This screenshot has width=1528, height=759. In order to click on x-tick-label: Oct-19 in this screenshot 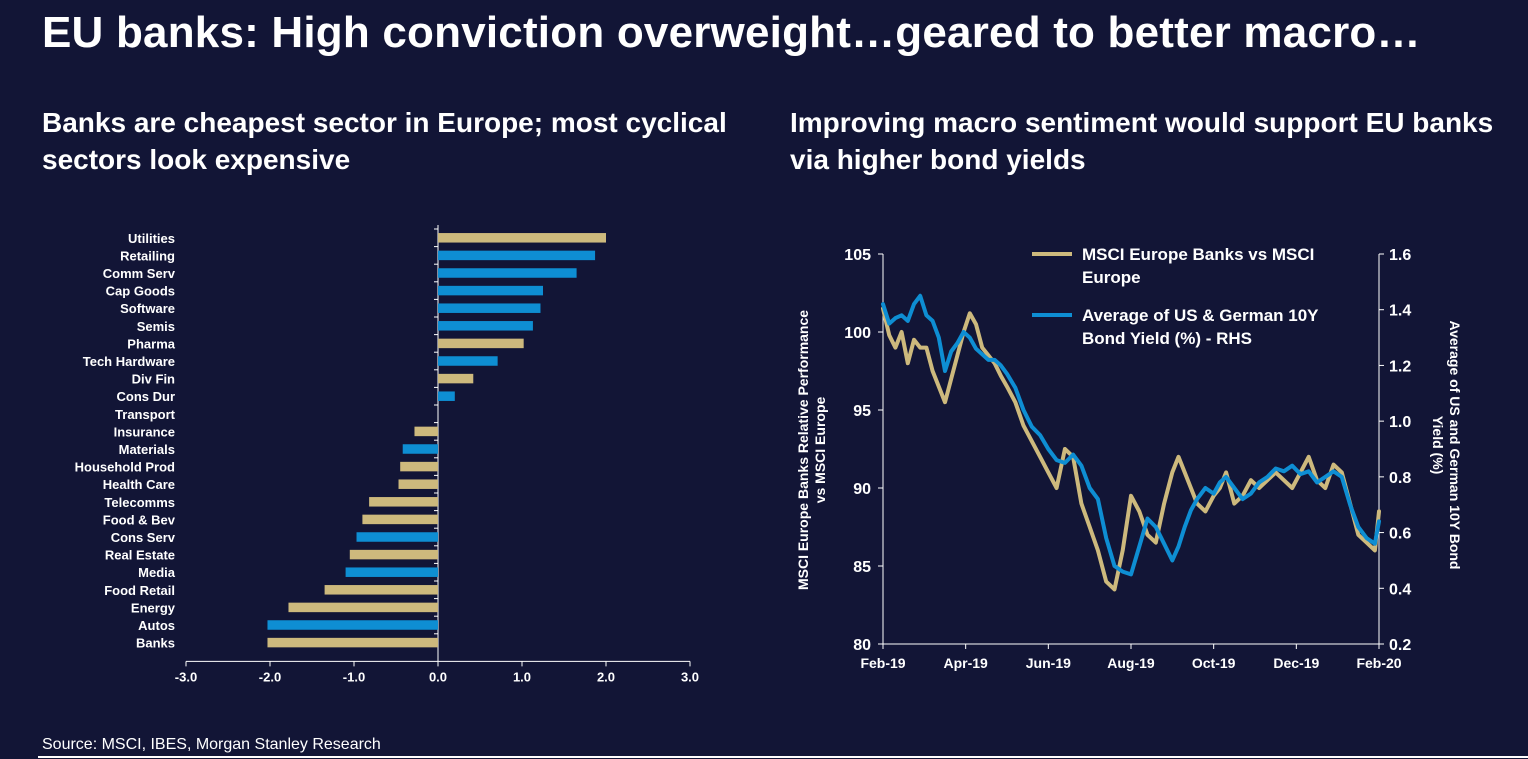, I will do `click(1214, 663)`.